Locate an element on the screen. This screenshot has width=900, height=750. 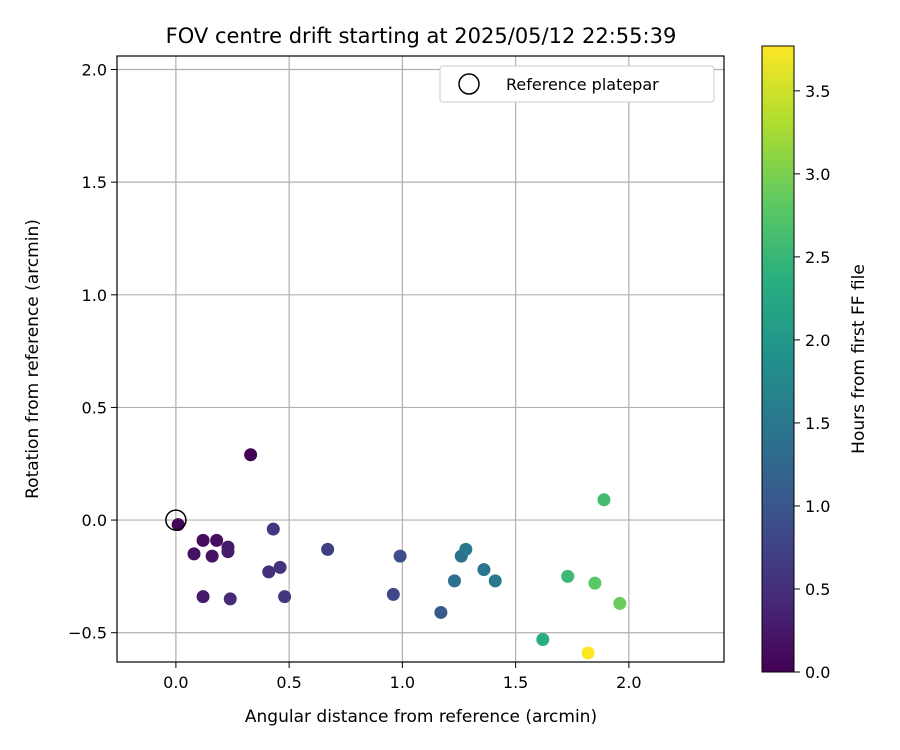
x-tick-label: 1.5 is located at coordinates (515, 682).